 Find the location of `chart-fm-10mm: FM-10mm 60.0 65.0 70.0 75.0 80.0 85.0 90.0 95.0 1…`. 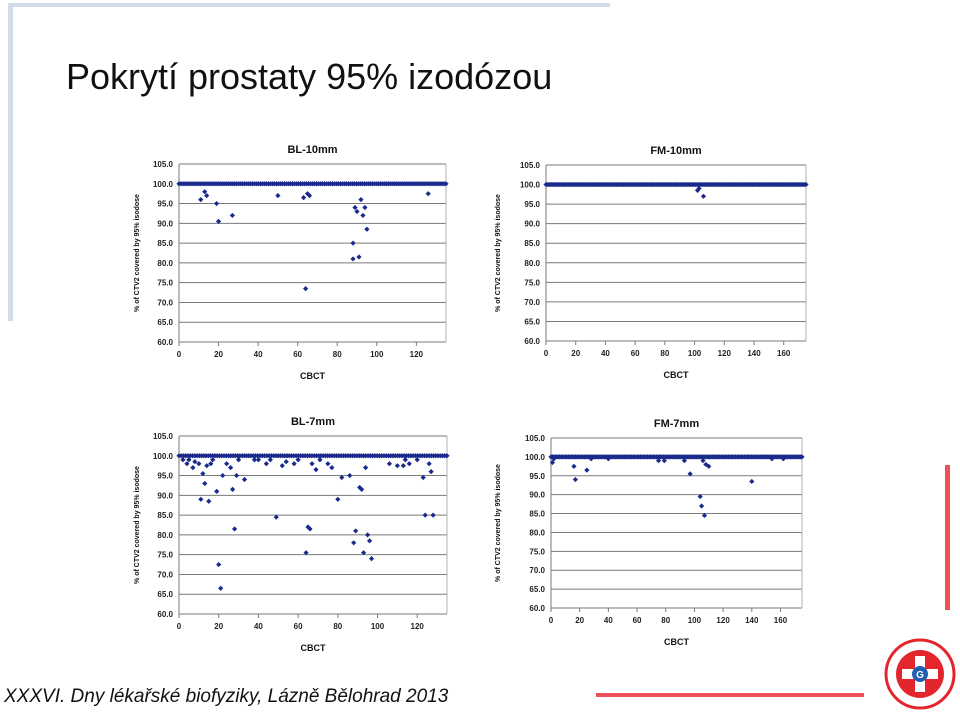

chart-fm-10mm: FM-10mm 60.0 65.0 70.0 75.0 80.0 85.0 90.0 95.0 1… is located at coordinates (650, 259).